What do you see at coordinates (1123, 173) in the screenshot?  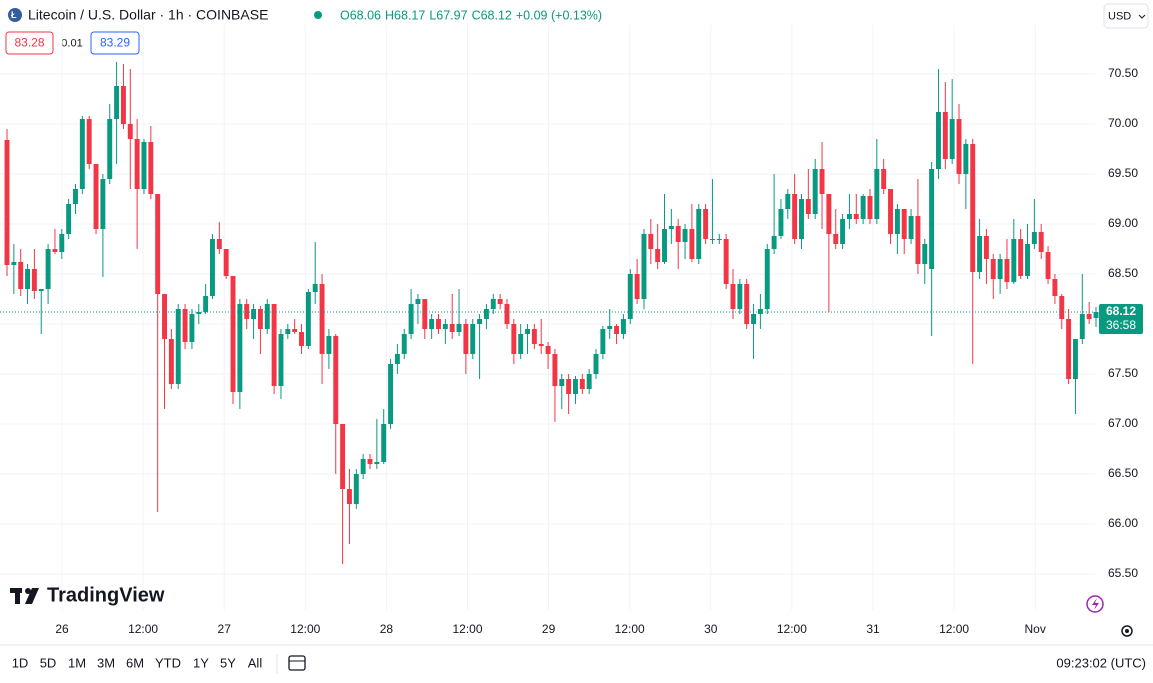 I see `y-tick-label: 69.50` at bounding box center [1123, 173].